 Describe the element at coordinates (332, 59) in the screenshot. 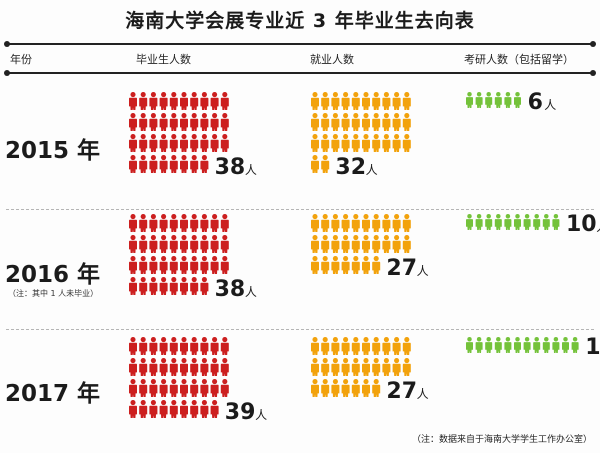

I see `header-employed: 就业人数` at that location.